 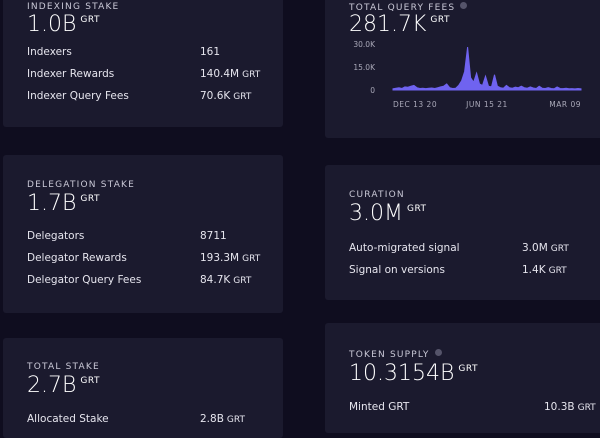 I want to click on row-label: Delegators, so click(x=56, y=236).